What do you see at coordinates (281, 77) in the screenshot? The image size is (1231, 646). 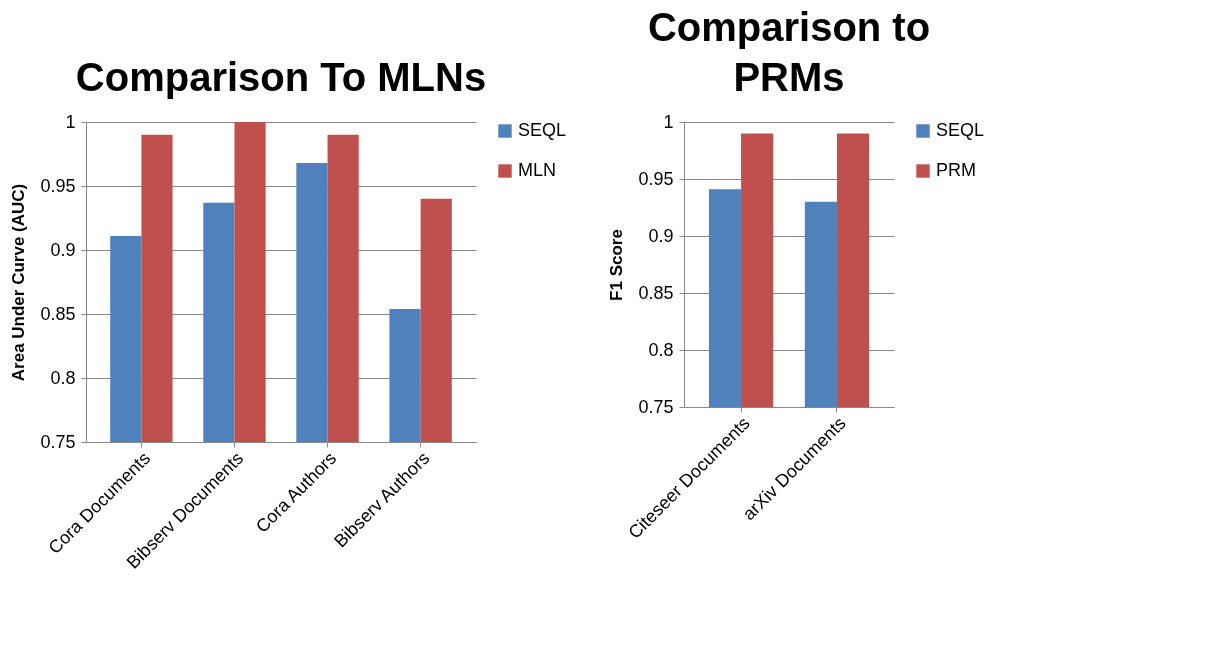 I see `chart-title: Comparison To MLNs` at bounding box center [281, 77].